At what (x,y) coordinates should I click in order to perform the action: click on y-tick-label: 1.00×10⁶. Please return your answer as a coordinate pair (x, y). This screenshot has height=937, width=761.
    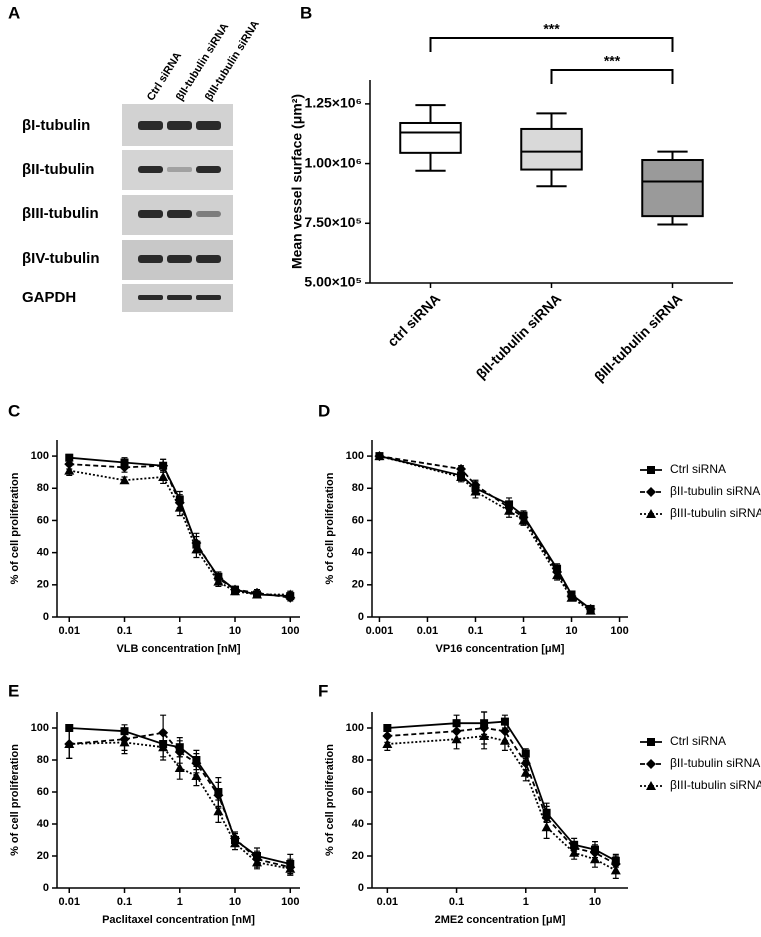
    Looking at the image, I should click on (333, 162).